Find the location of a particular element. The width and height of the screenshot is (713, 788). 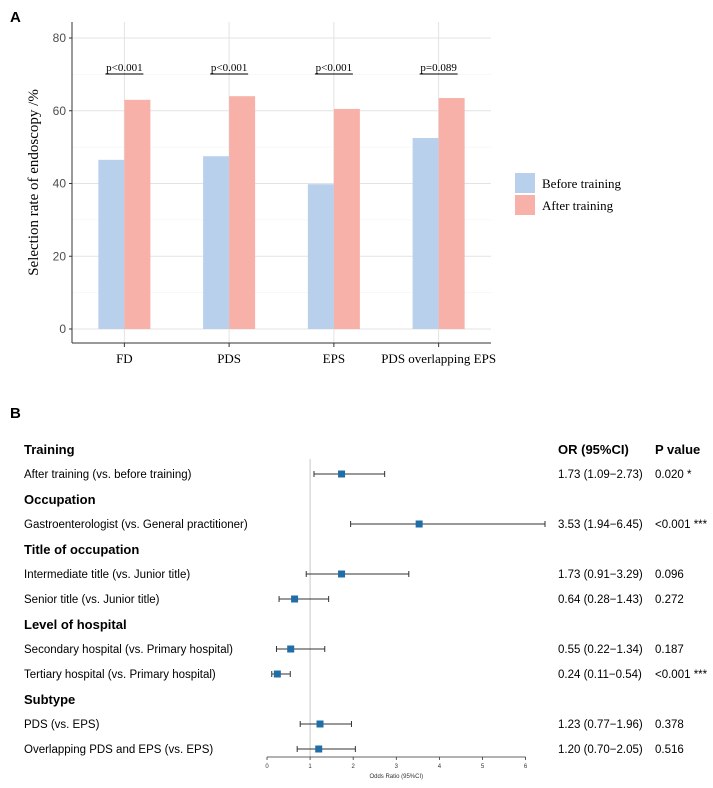

or-value: 1.23 (0.77−1.96) is located at coordinates (600, 725).